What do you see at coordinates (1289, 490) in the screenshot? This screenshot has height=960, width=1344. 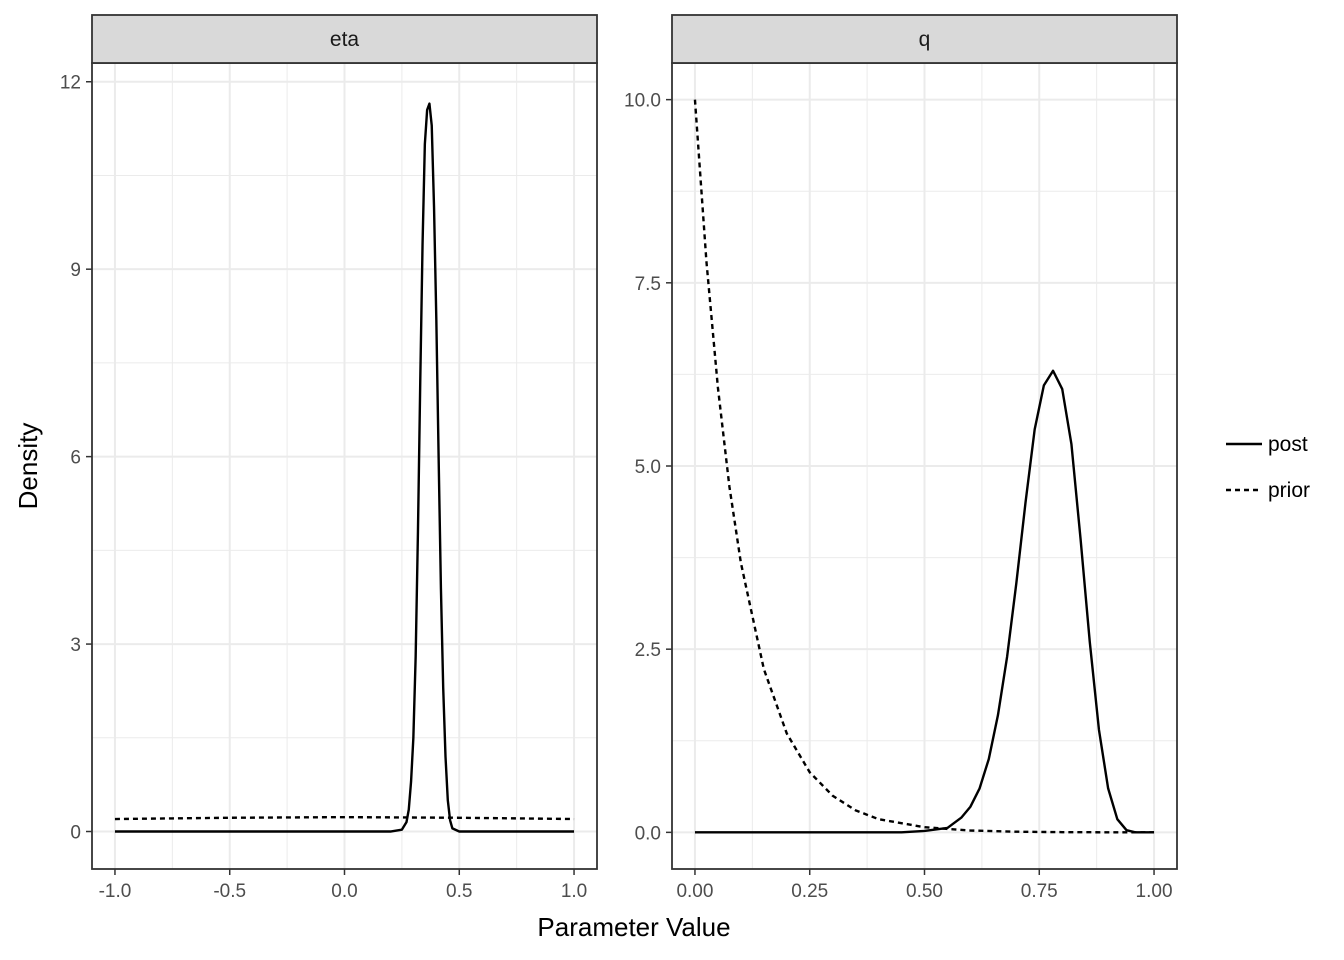 I see `legend-label-prior: prior` at bounding box center [1289, 490].